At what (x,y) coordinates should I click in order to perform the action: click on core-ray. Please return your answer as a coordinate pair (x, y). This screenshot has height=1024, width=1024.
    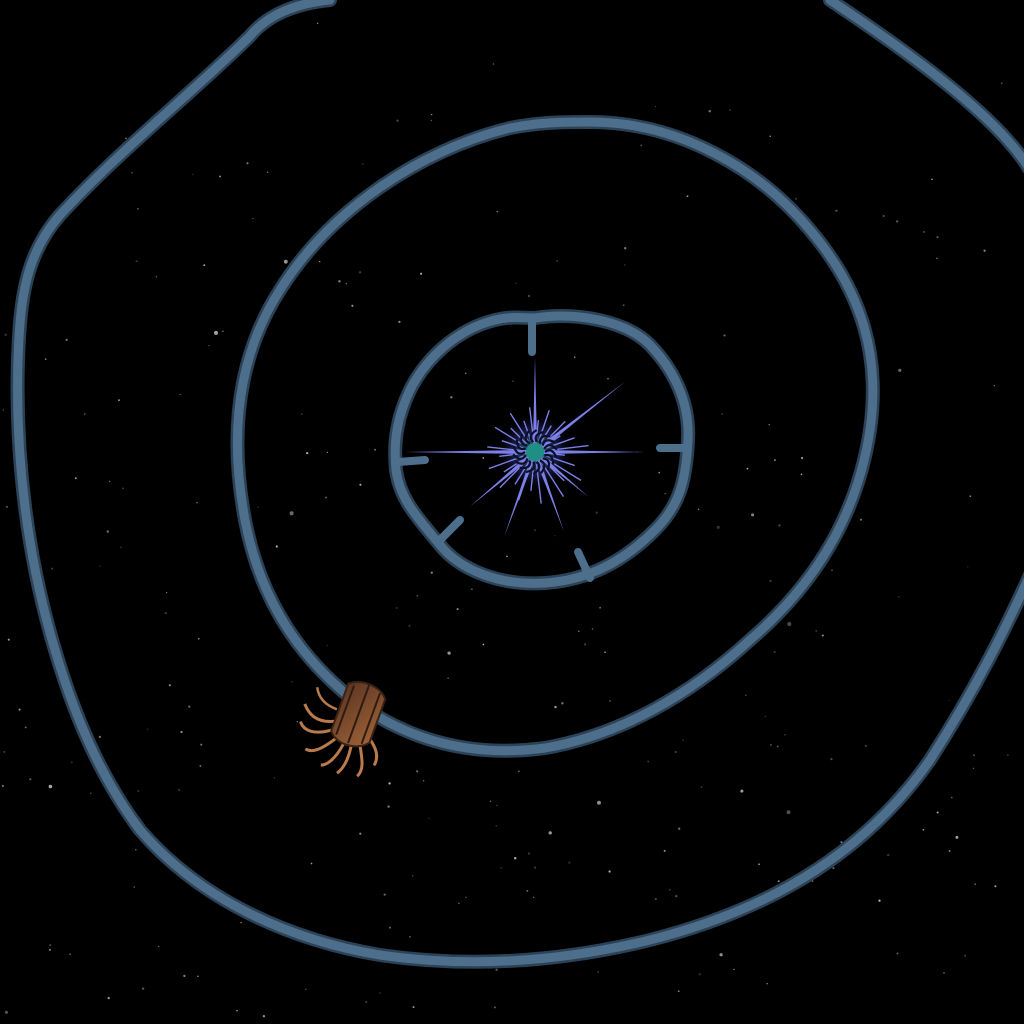
    Looking at the image, I should click on (590, 452).